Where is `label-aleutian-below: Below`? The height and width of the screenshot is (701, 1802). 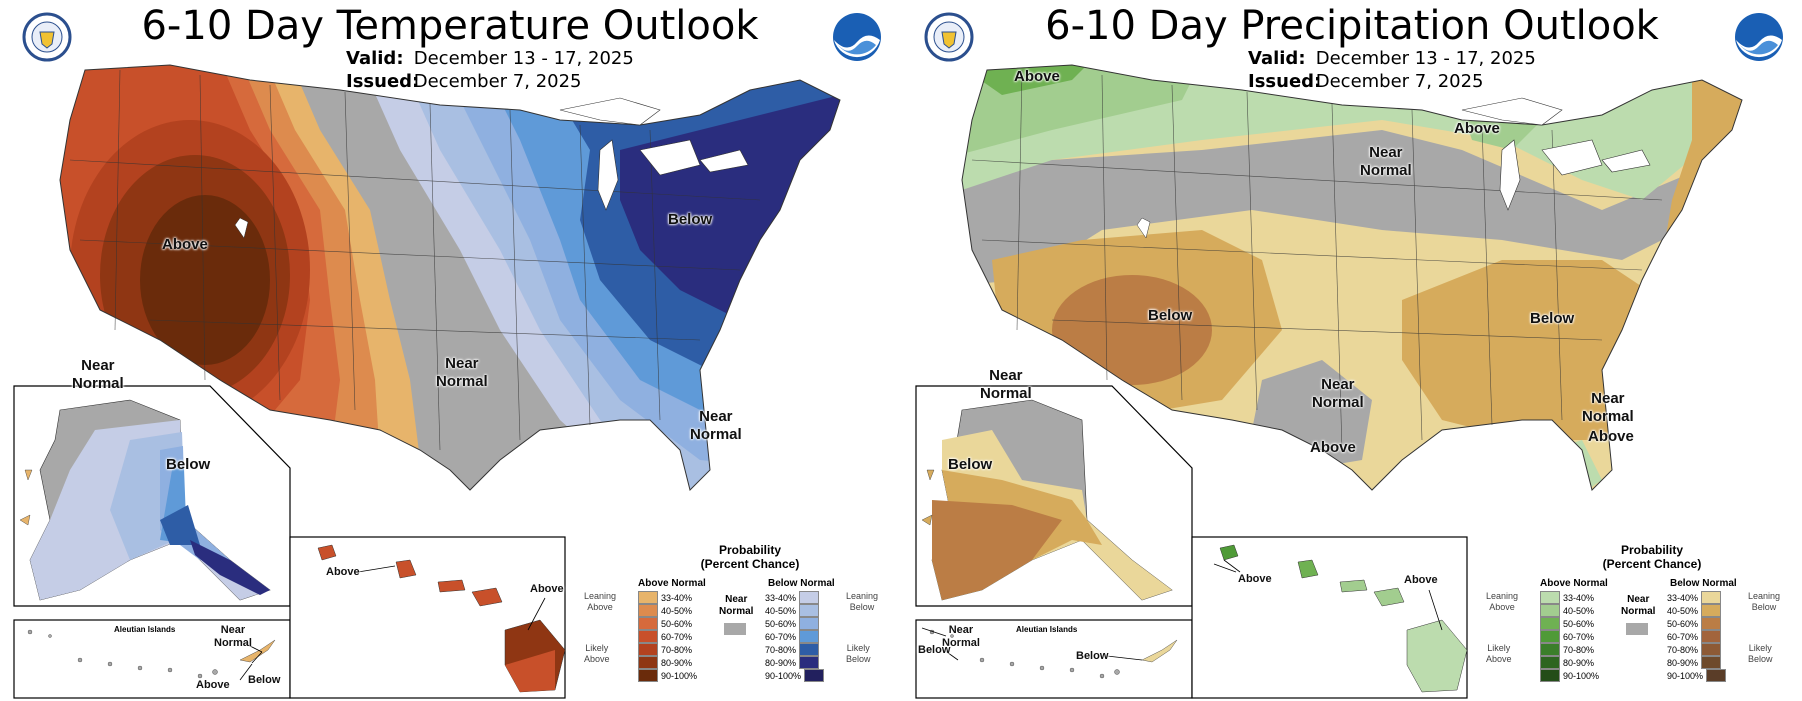
label-aleutian-below: Below is located at coordinates (264, 680).